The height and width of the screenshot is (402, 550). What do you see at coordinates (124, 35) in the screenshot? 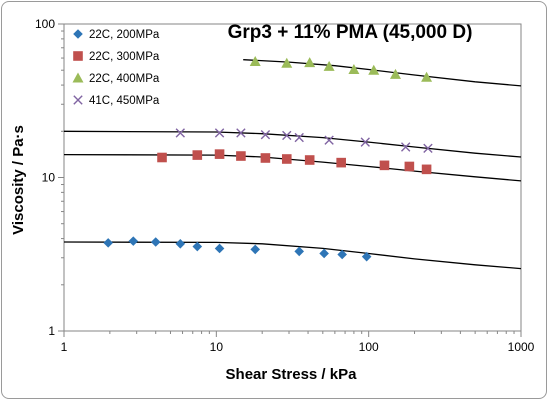
I see `legend-label-1: 22C, 200MPa` at bounding box center [124, 35].